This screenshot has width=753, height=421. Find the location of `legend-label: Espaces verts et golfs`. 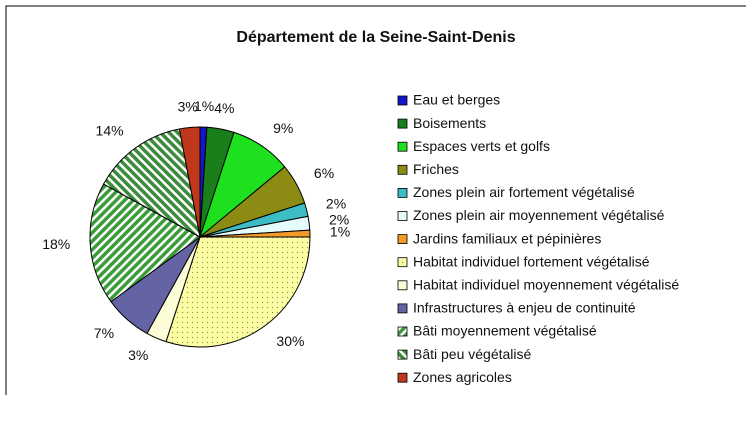

legend-label: Espaces verts et golfs is located at coordinates (481, 146).